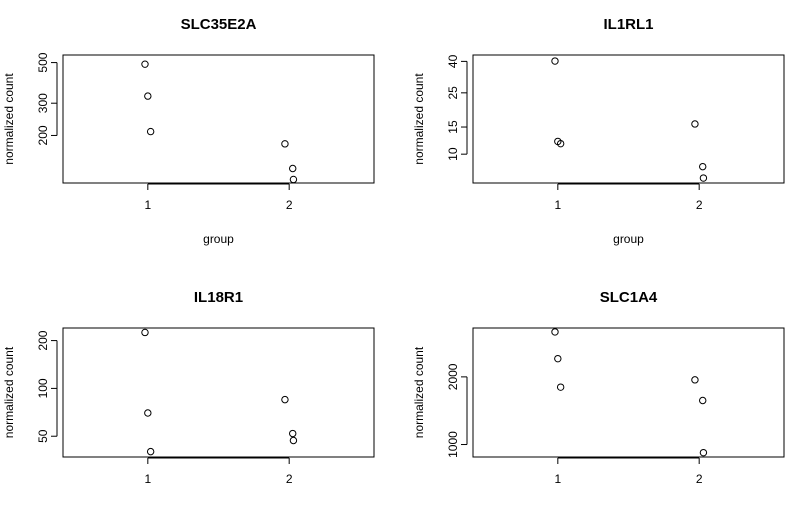 Image resolution: width=802 pixels, height=510 pixels. I want to click on chart-title: IL1RL1, so click(628, 24).